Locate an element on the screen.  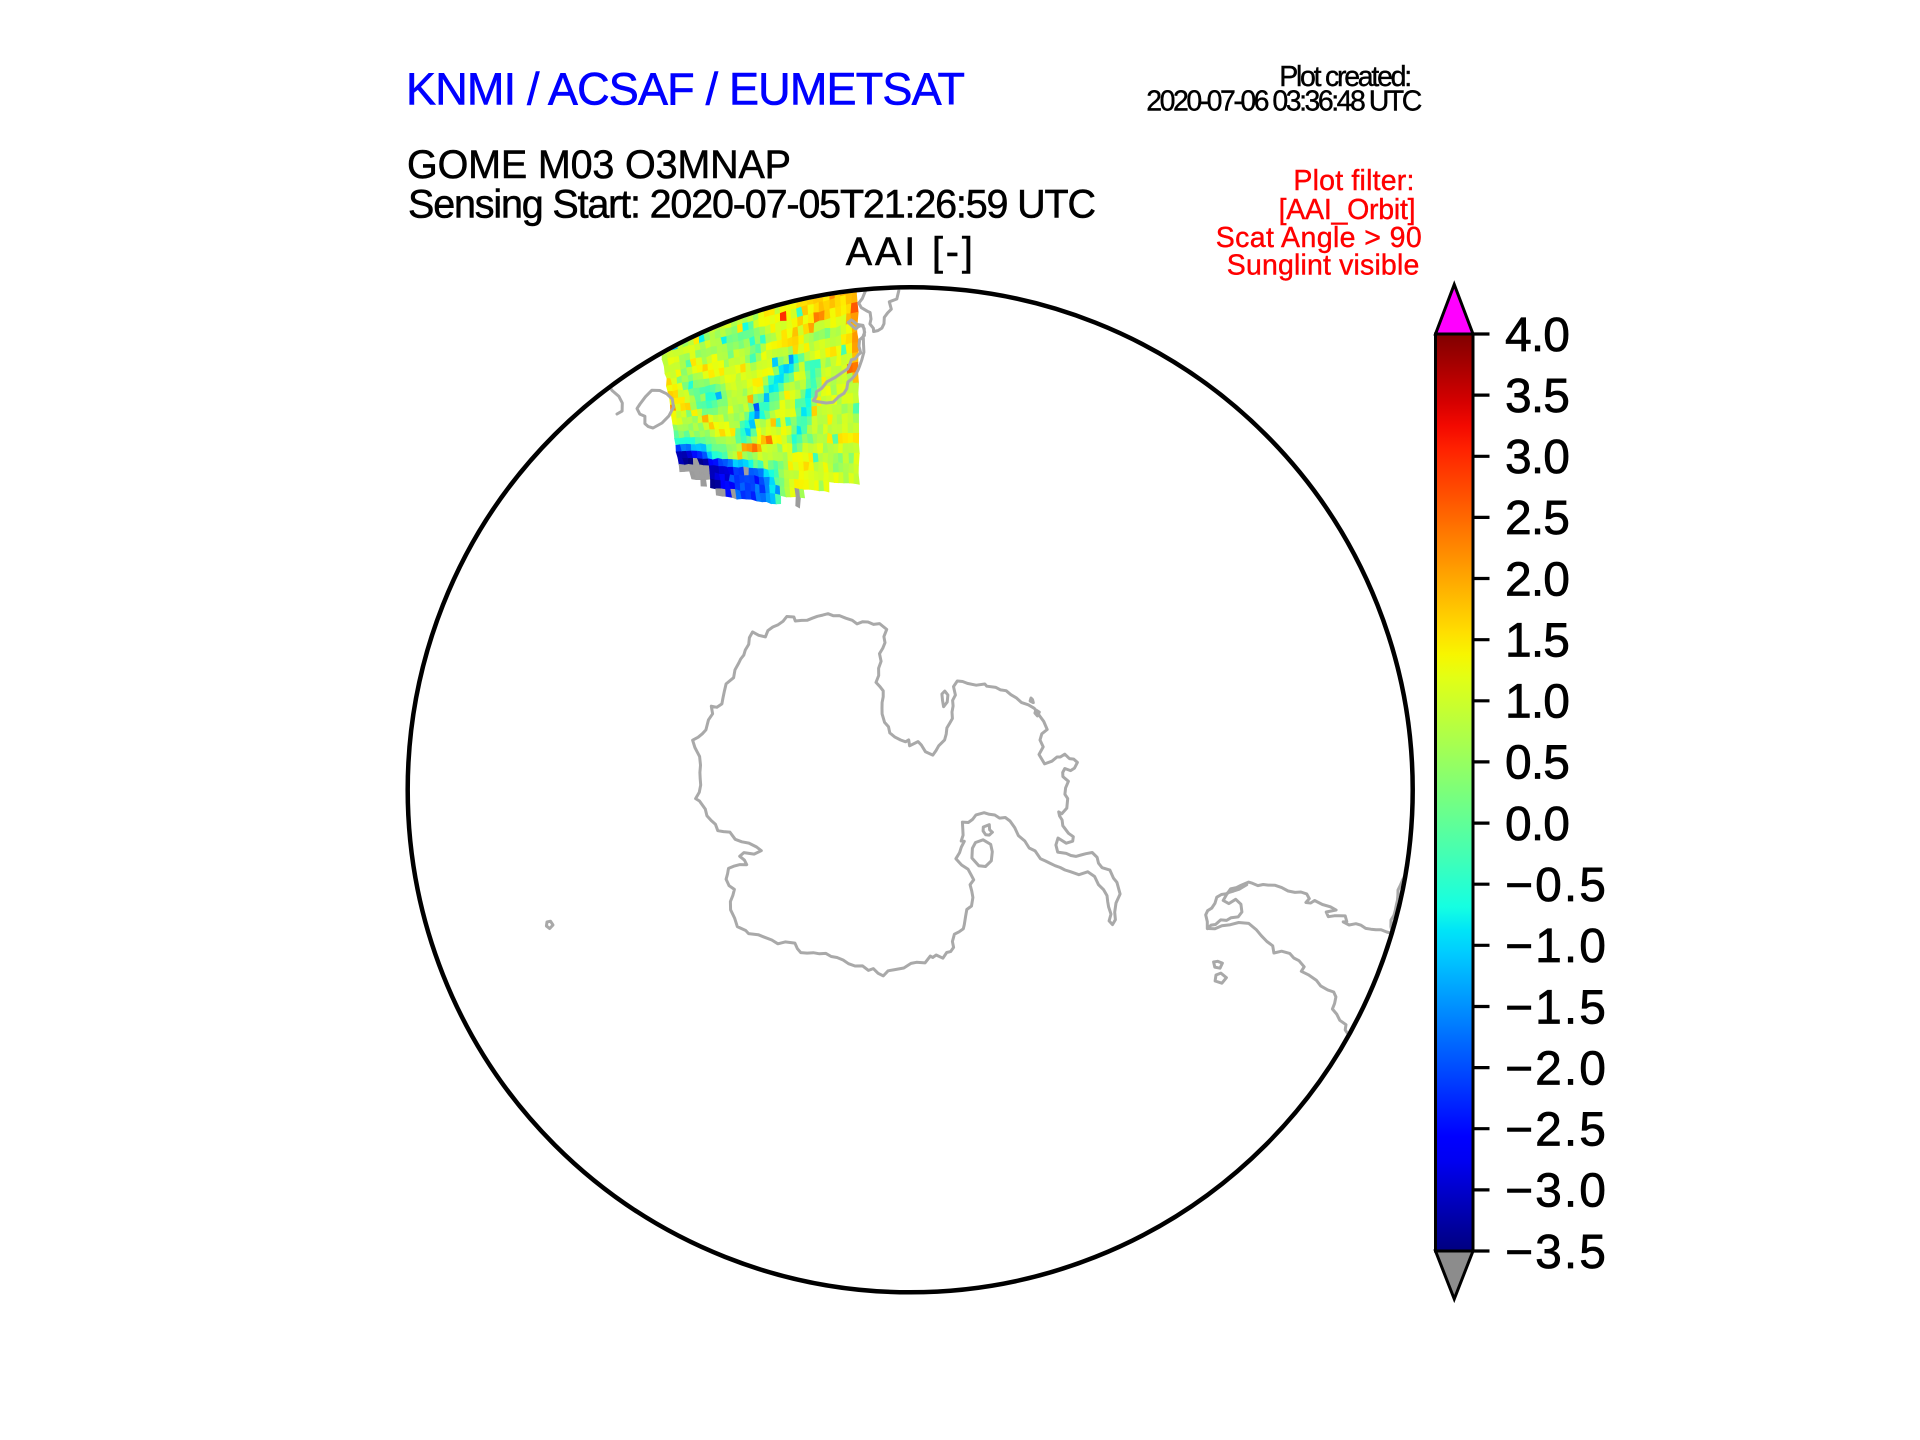
svg-text: AAI [-] is located at coordinates (909, 252).